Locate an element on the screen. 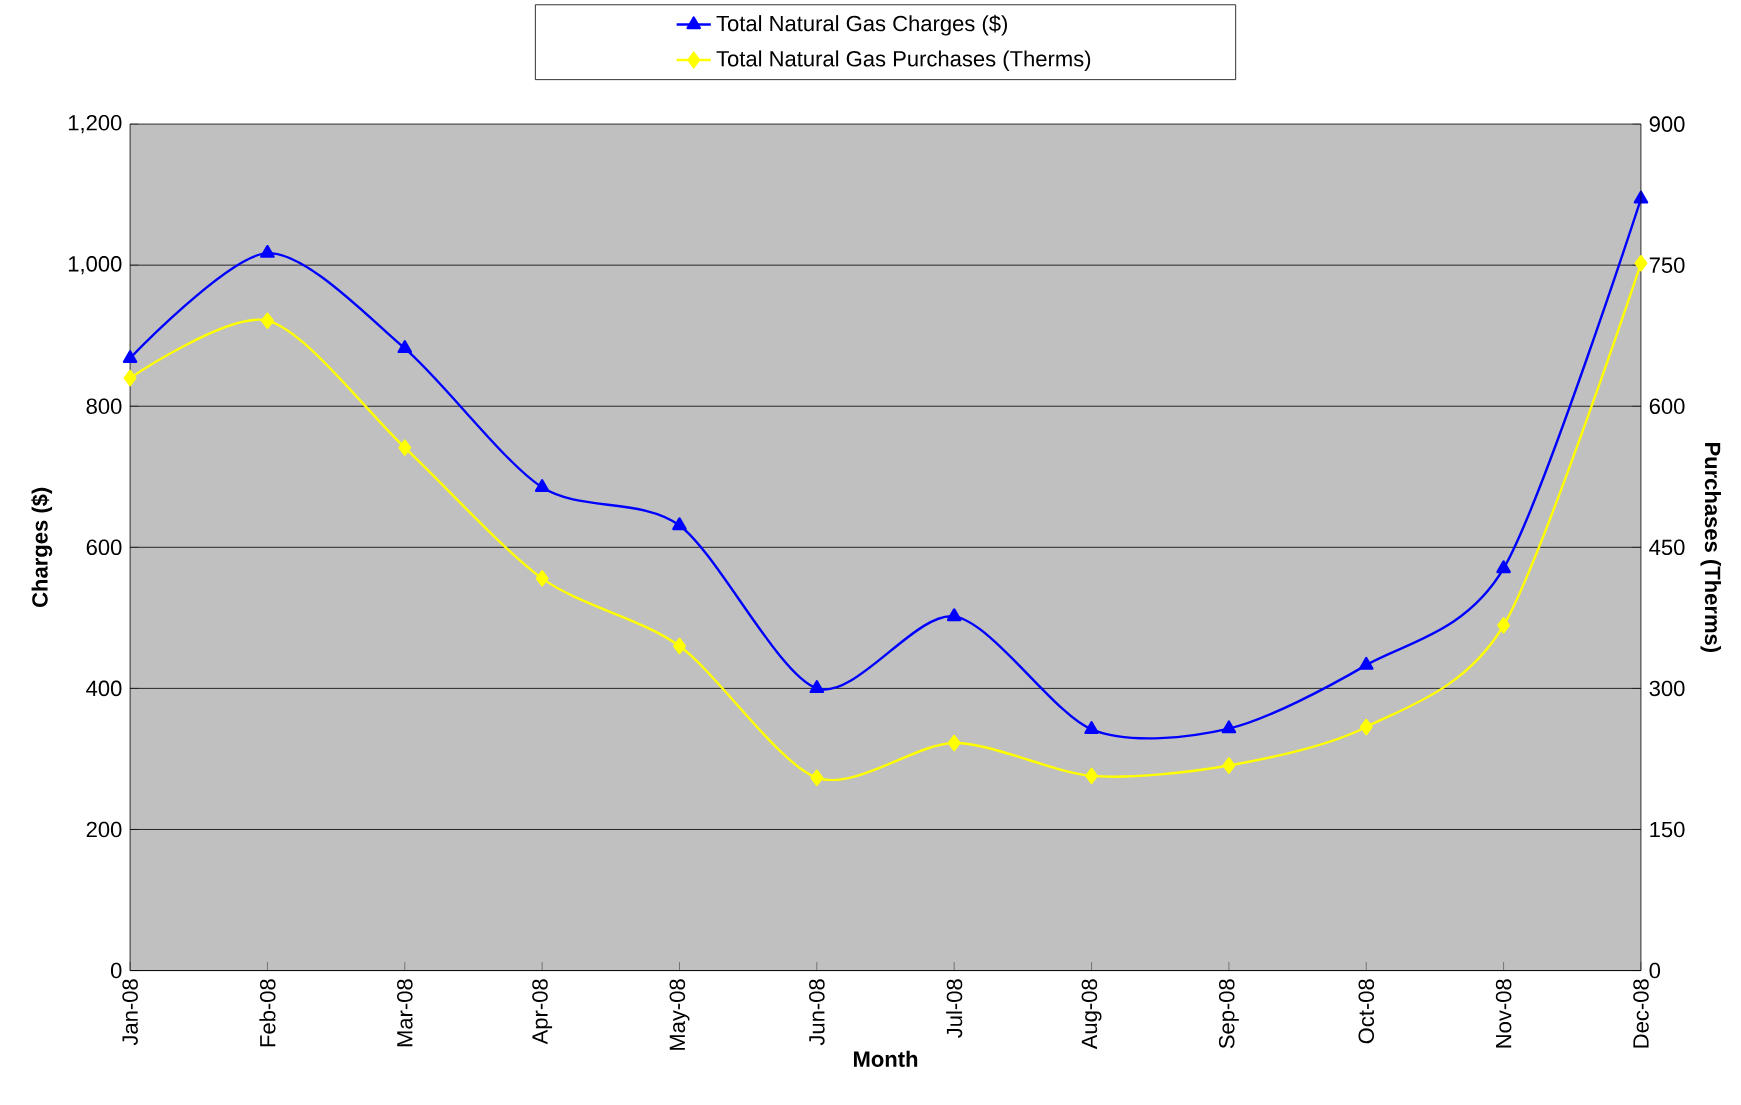 This screenshot has height=1105, width=1741. x-tick-label: Jun-08 is located at coordinates (817, 1012).